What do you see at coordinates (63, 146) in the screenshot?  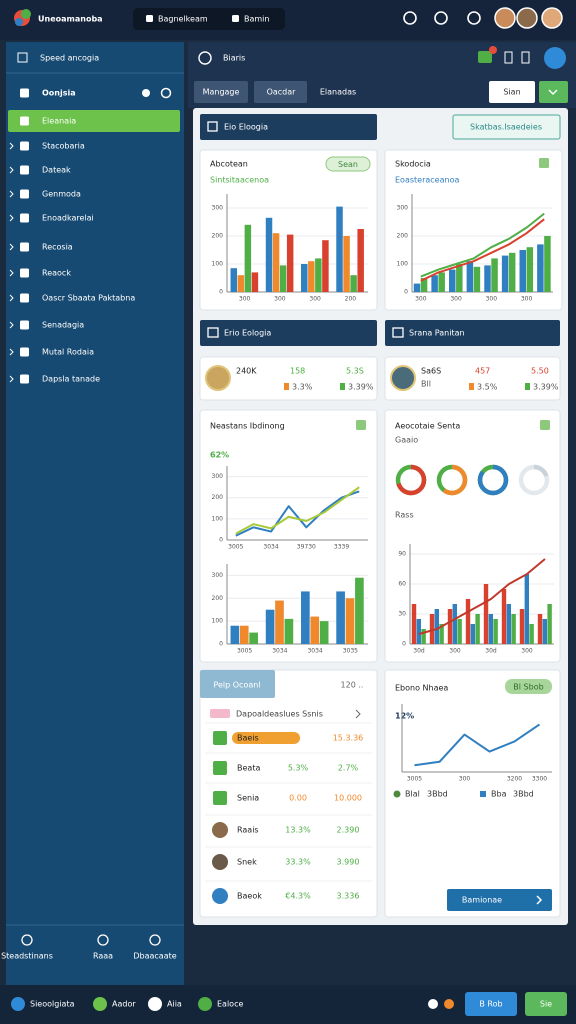 I see `sidebar-item: Stacobaria` at bounding box center [63, 146].